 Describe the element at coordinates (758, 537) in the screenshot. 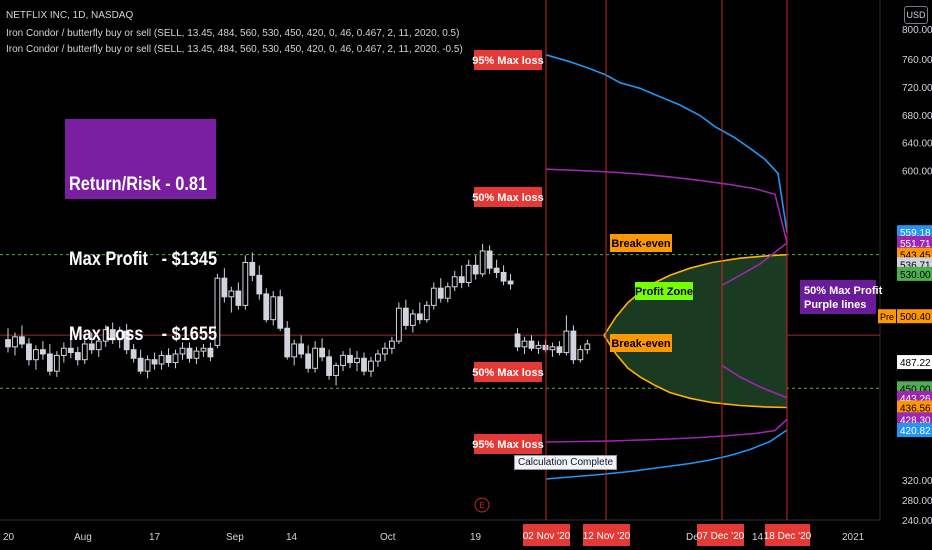

I see `x-tick-label: 14` at that location.